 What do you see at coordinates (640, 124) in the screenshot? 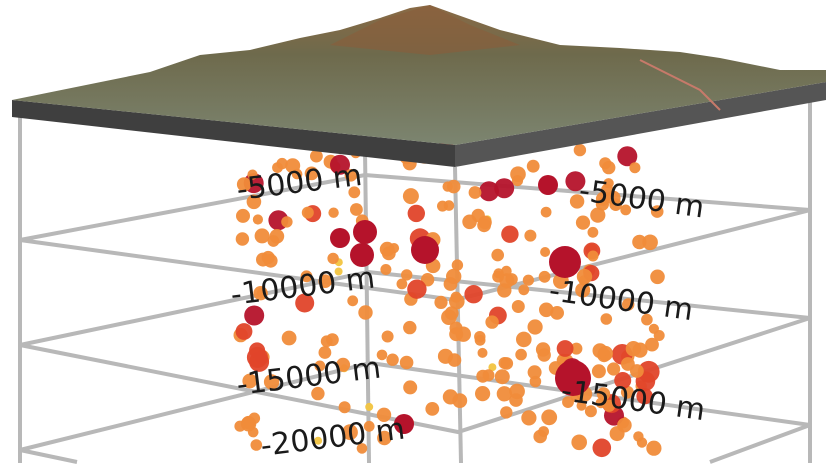
I see `terrain-right-face` at bounding box center [640, 124].